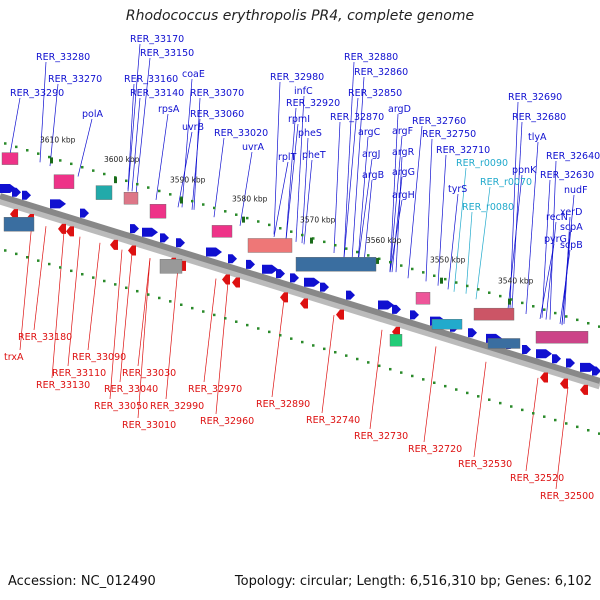 The image size is (600, 600). What do you see at coordinates (45, 337) in the screenshot?
I see `gene-label-bottom: RER_33180` at bounding box center [45, 337].